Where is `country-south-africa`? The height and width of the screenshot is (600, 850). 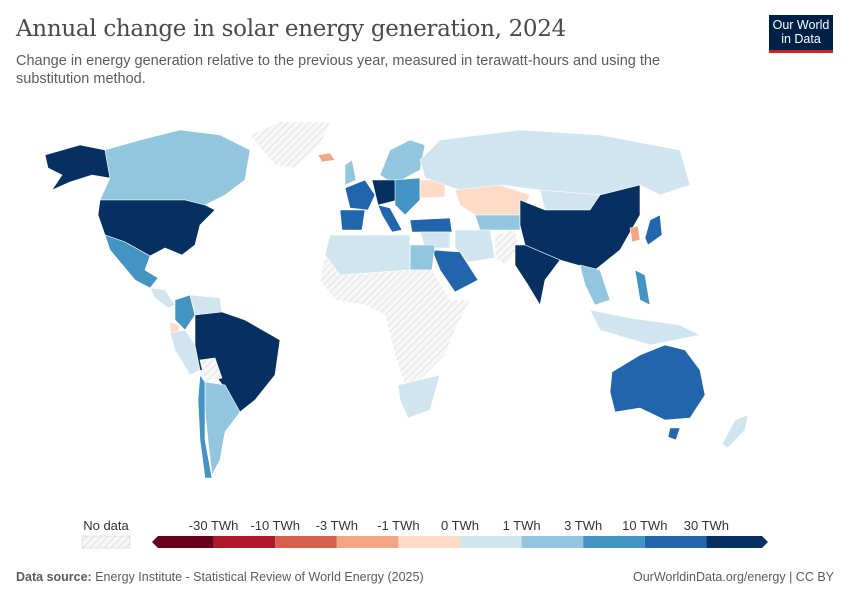
country-south-africa is located at coordinates (419, 396).